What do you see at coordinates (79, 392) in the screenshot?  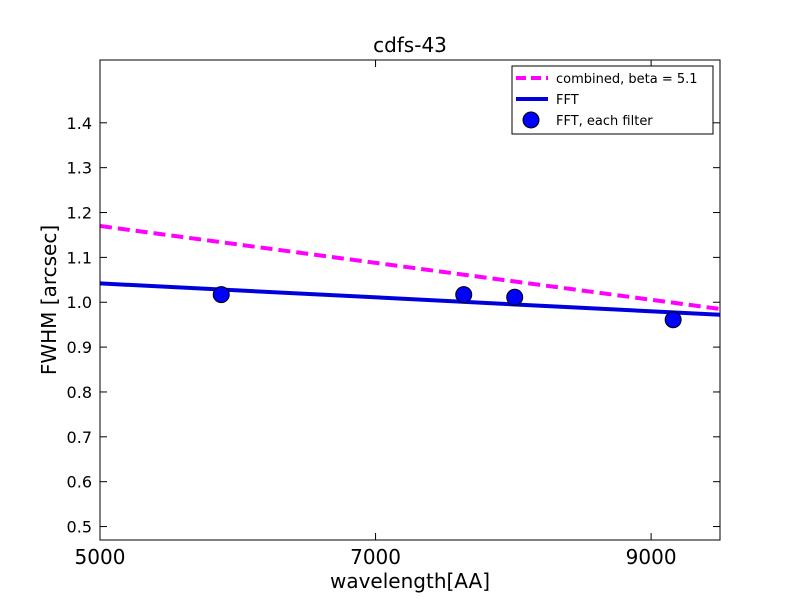 I see `y-tick-label: 0.8` at bounding box center [79, 392].